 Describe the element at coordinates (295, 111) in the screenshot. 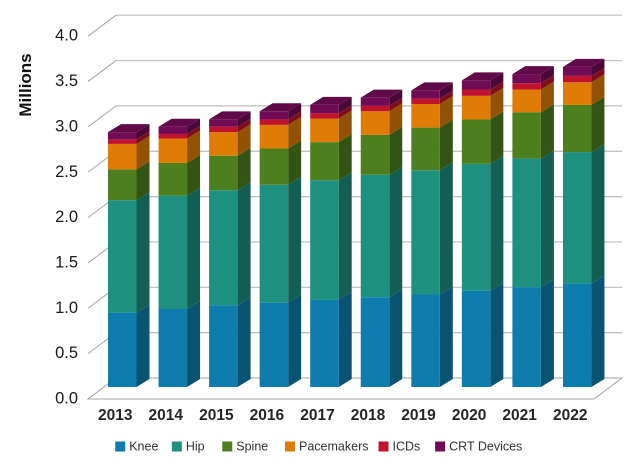

I see `bar-2016-side-crt-devices` at that location.